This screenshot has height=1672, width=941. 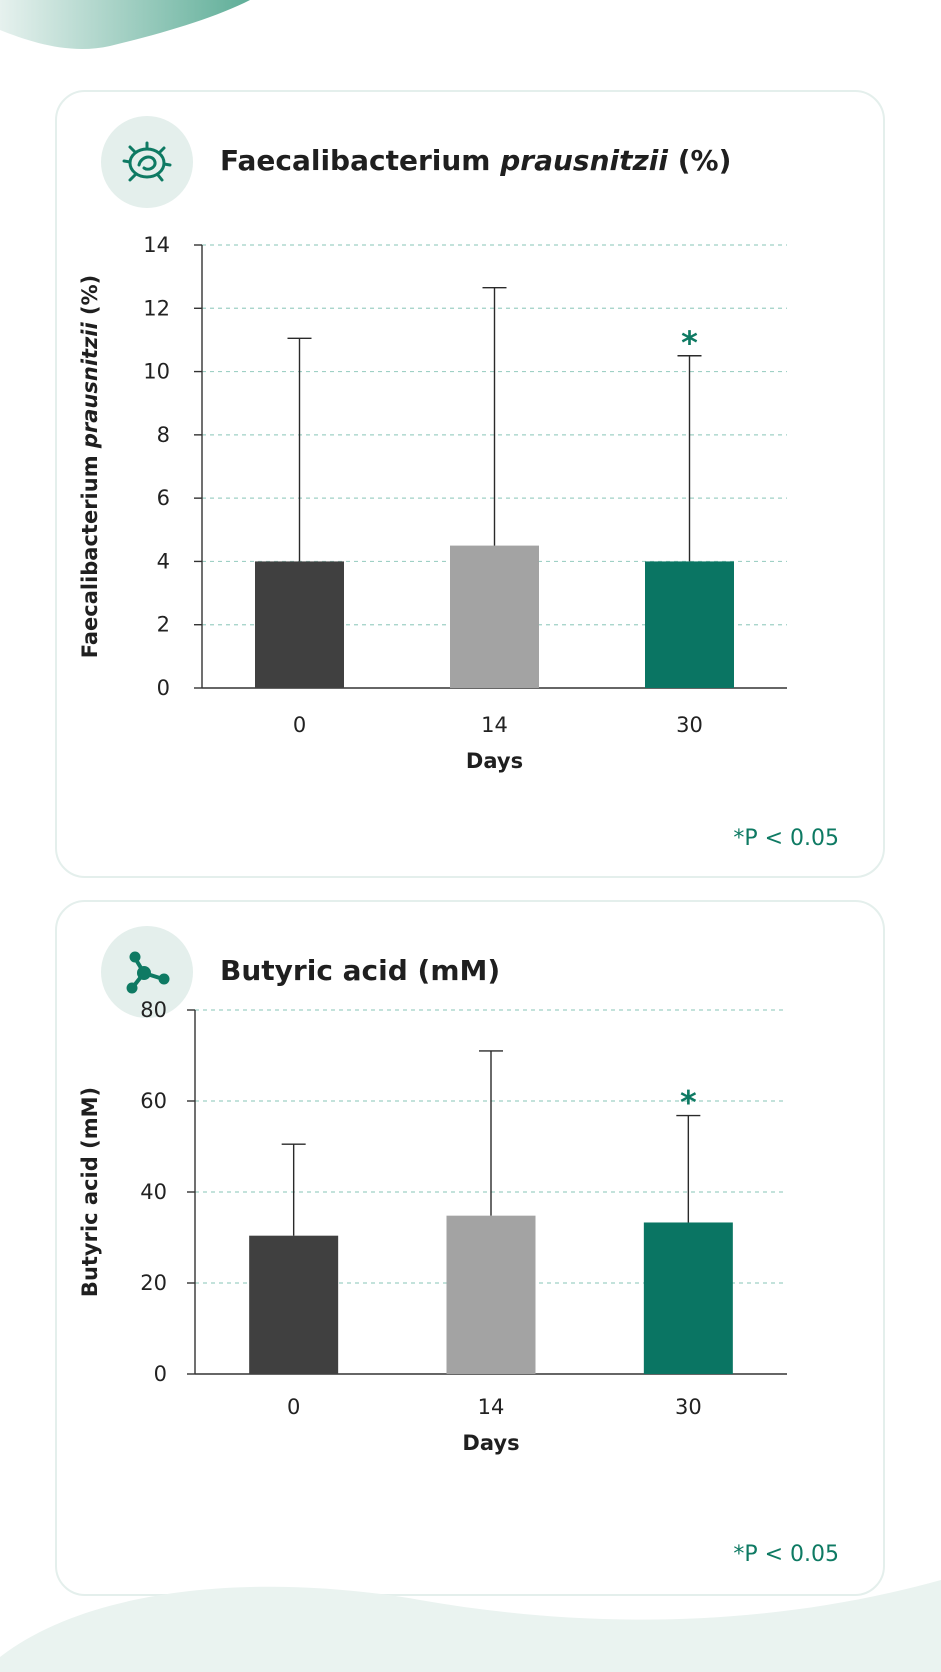 What do you see at coordinates (153, 1283) in the screenshot?
I see `y-tick-label: 20` at bounding box center [153, 1283].